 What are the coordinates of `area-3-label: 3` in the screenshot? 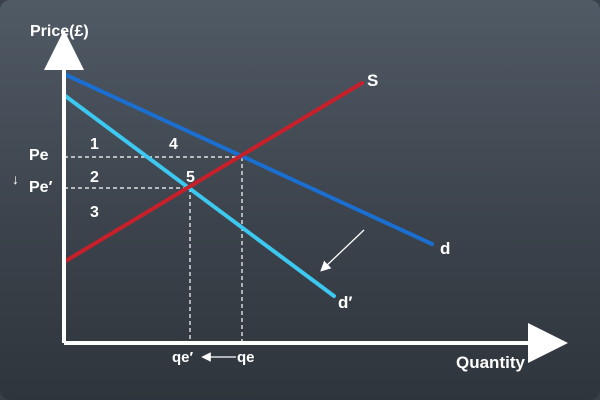 It's located at (94, 212).